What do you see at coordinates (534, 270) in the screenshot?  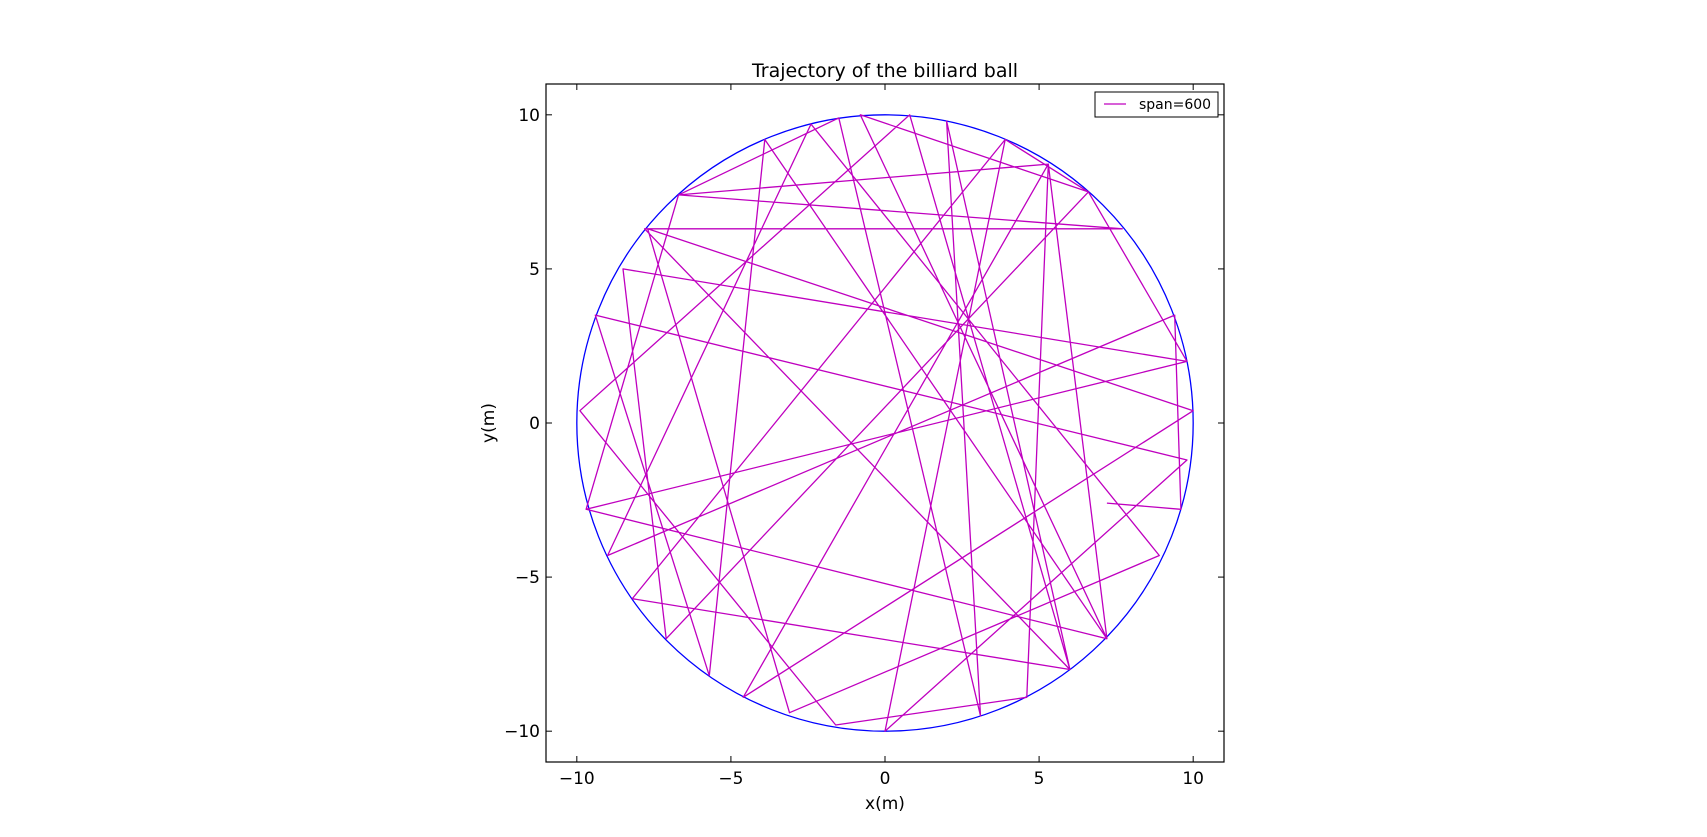 I see `y-tick-label: 5` at bounding box center [534, 270].